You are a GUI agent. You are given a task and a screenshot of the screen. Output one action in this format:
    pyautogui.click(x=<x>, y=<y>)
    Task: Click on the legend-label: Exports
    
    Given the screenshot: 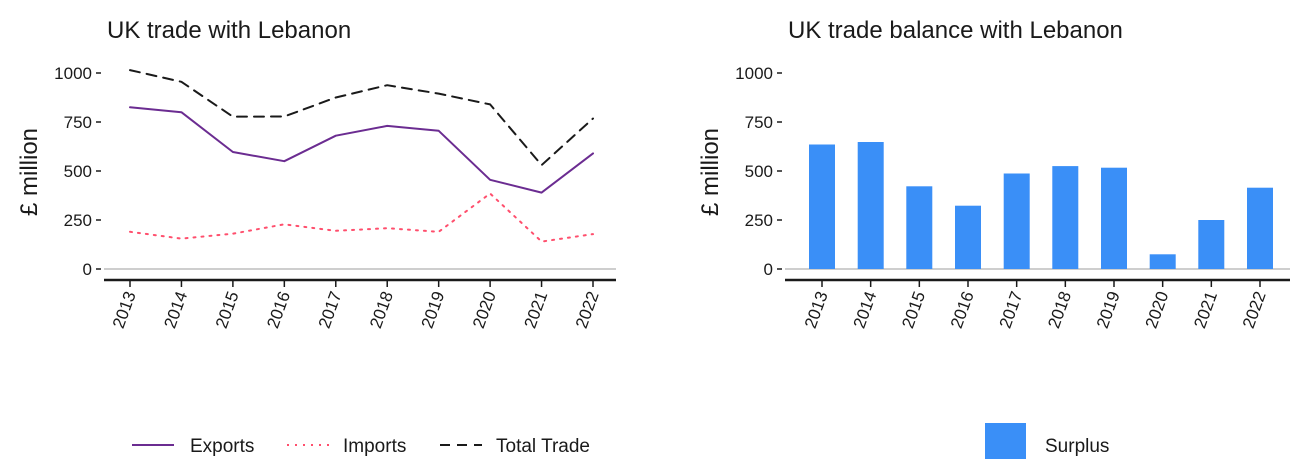 What is the action you would take?
    pyautogui.click(x=222, y=446)
    